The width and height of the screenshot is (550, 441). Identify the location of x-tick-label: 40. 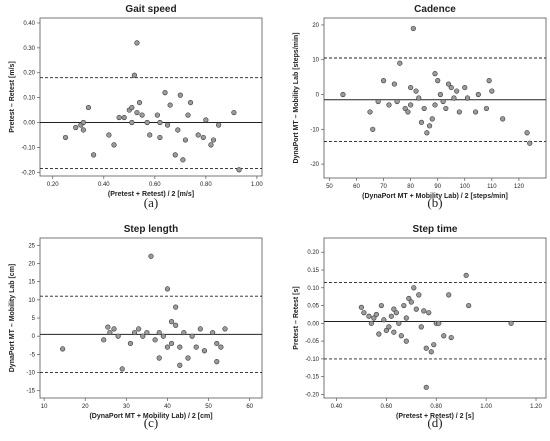
(167, 407).